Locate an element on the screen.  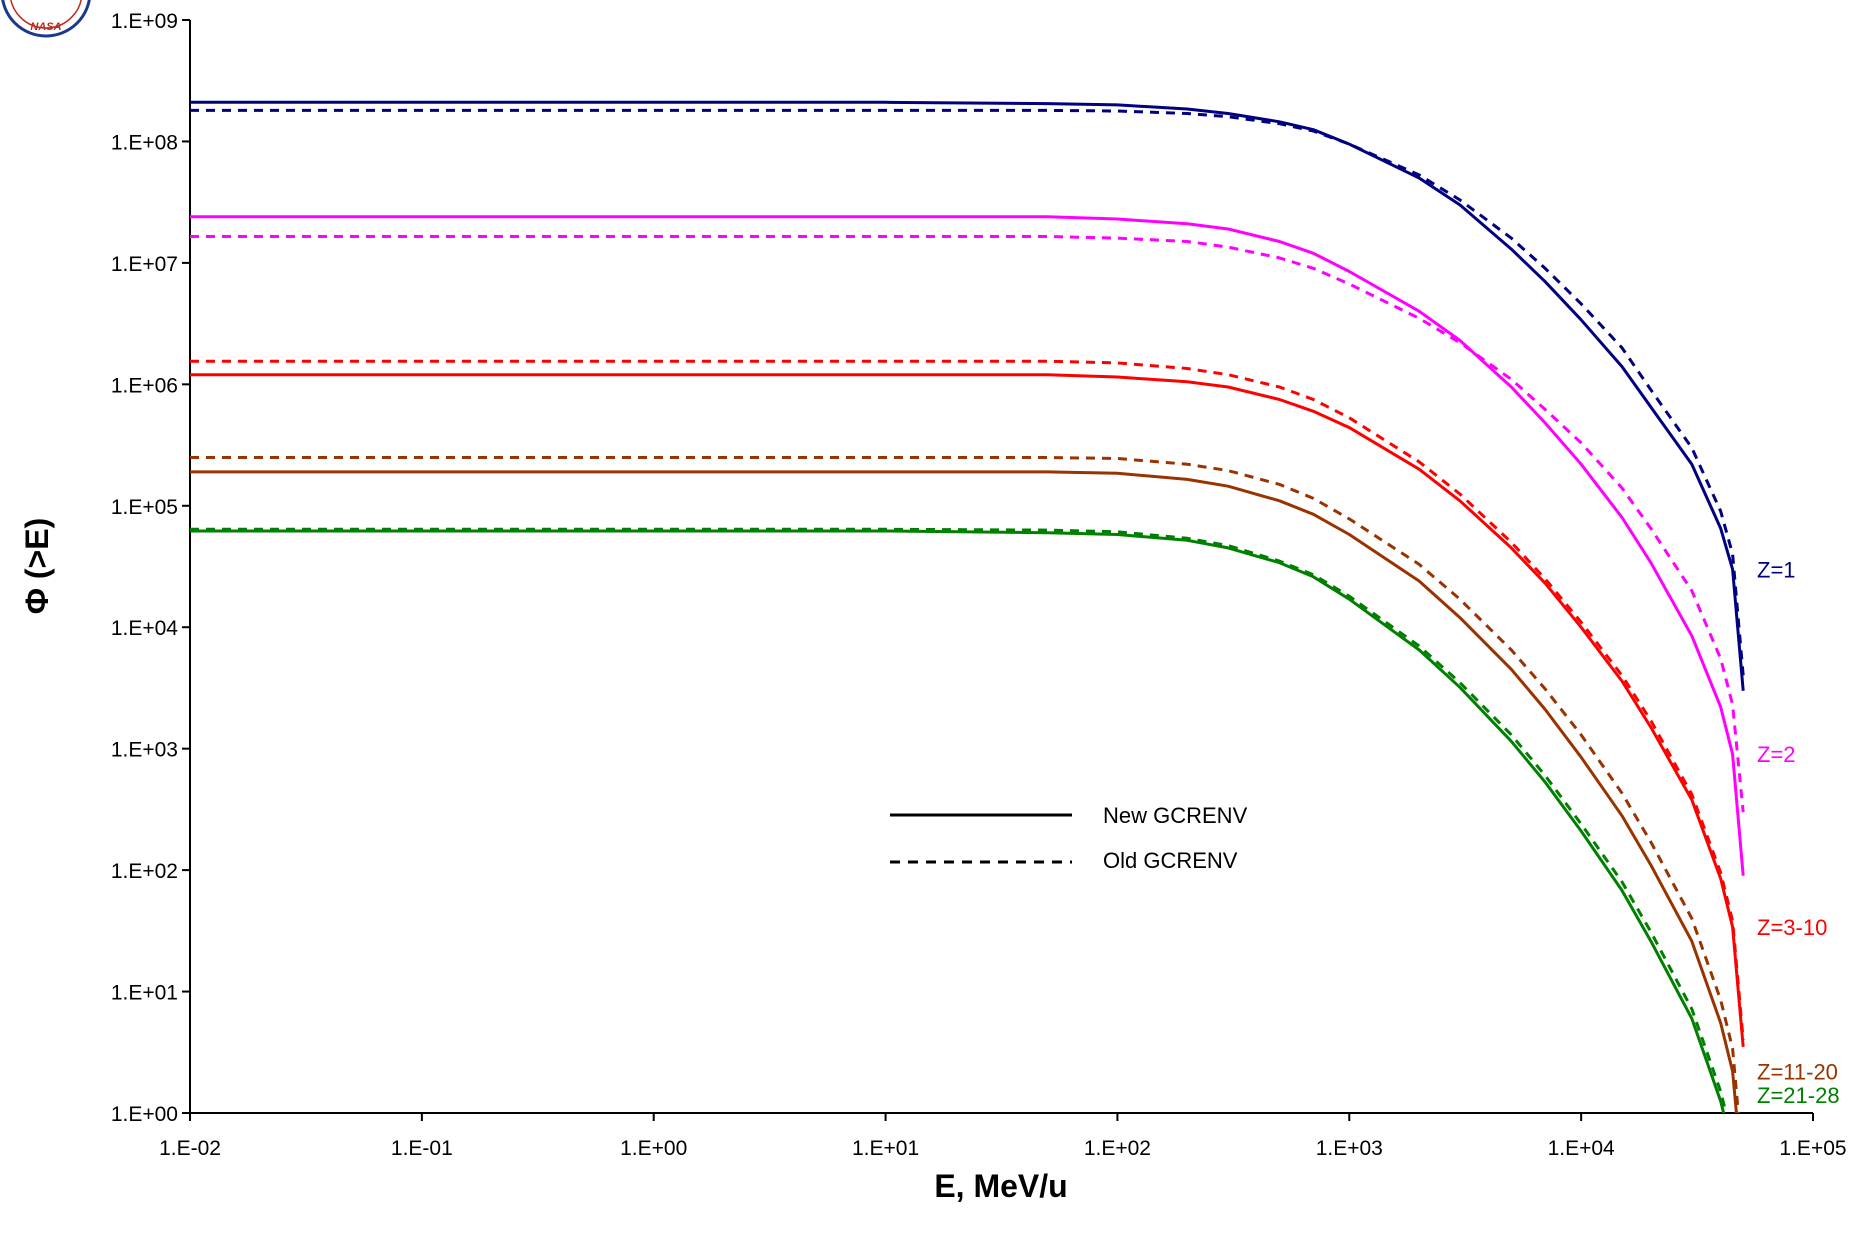
nasa-logo: NASA is located at coordinates (46, 19).